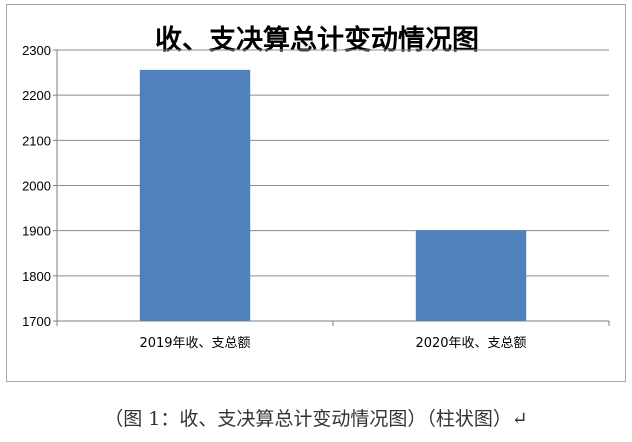 The height and width of the screenshot is (442, 632). Describe the element at coordinates (470, 343) in the screenshot. I see `x-category-label: 2020年收、支总额` at that location.